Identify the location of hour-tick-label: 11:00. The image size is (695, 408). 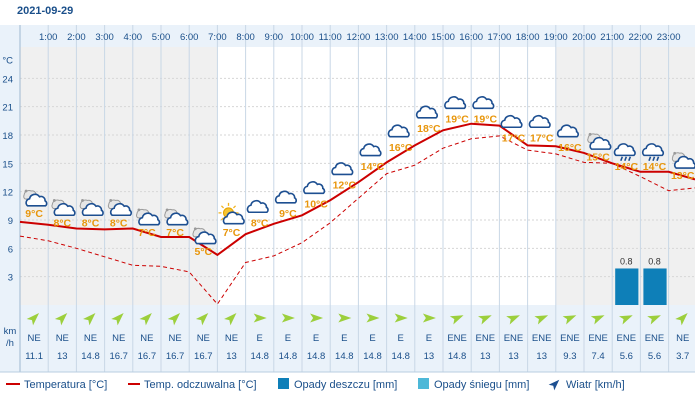
(330, 37).